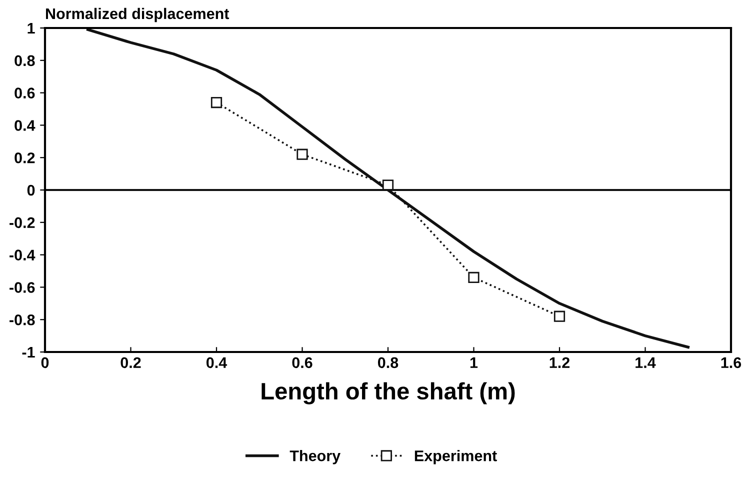 The image size is (744, 478). Describe the element at coordinates (388, 362) in the screenshot. I see `x-tick-label: 0.8` at that location.